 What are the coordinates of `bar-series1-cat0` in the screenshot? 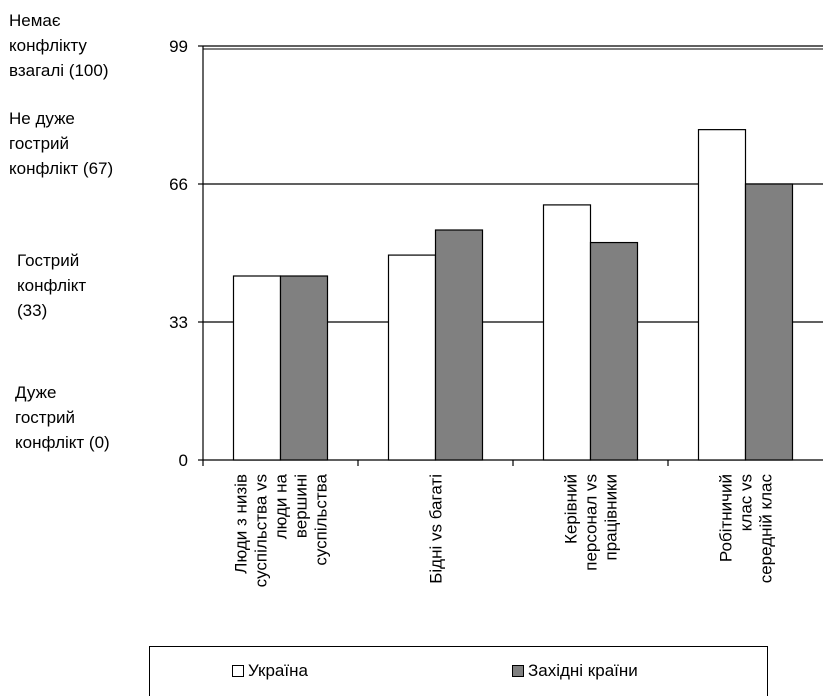 It's located at (304, 368).